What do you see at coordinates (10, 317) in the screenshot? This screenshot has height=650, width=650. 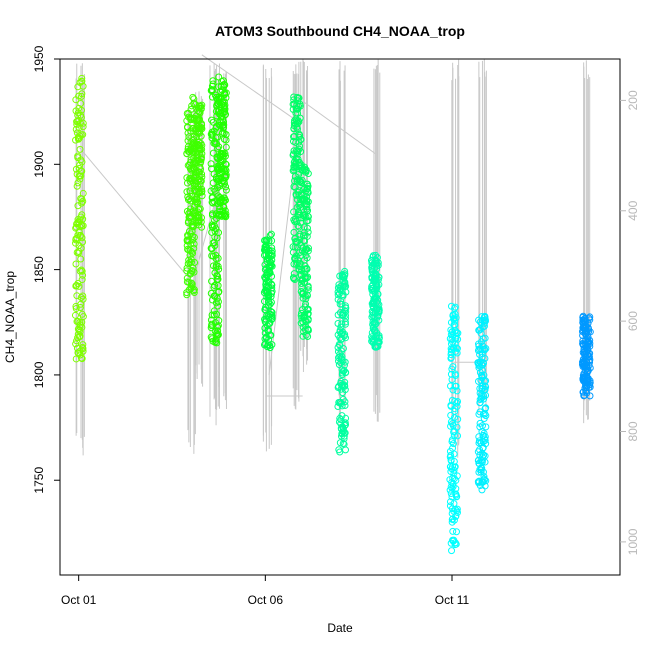 I see `y-axis-label: CH4_NOAA_trop` at bounding box center [10, 317].